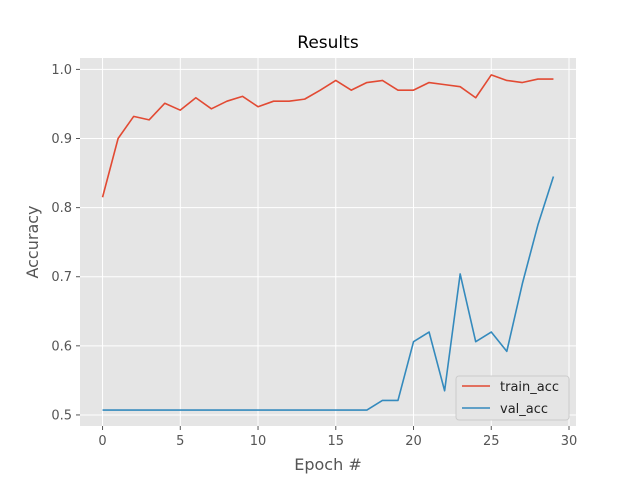 The width and height of the screenshot is (640, 480). I want to click on x-tick-label: 30, so click(569, 441).